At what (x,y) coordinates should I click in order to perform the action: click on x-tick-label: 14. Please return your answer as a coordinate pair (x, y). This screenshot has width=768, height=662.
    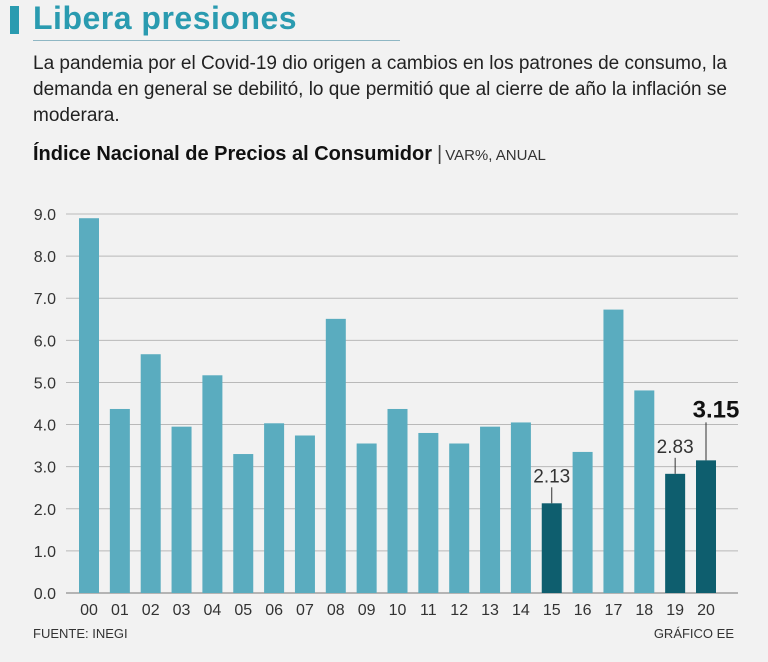
    Looking at the image, I should click on (521, 610).